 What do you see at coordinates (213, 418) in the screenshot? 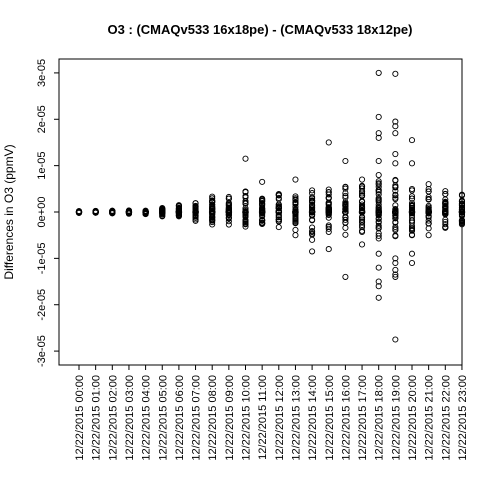
I see `x-tick-label: 12/22/2015 08:00` at bounding box center [213, 418].